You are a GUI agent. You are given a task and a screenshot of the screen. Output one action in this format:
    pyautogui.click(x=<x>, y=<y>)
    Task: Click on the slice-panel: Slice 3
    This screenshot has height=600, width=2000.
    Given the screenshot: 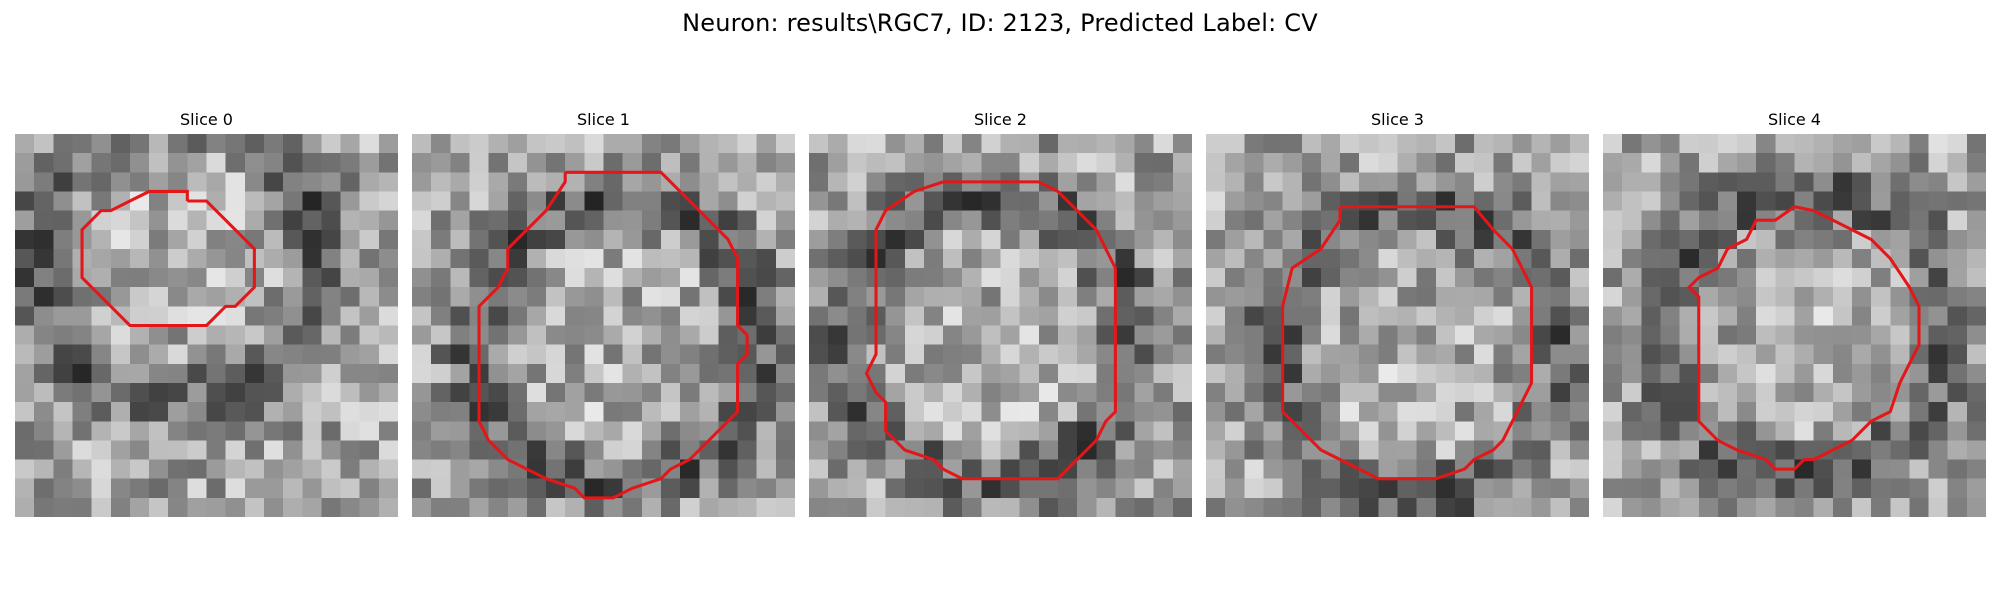 What is the action you would take?
    pyautogui.click(x=1397, y=312)
    